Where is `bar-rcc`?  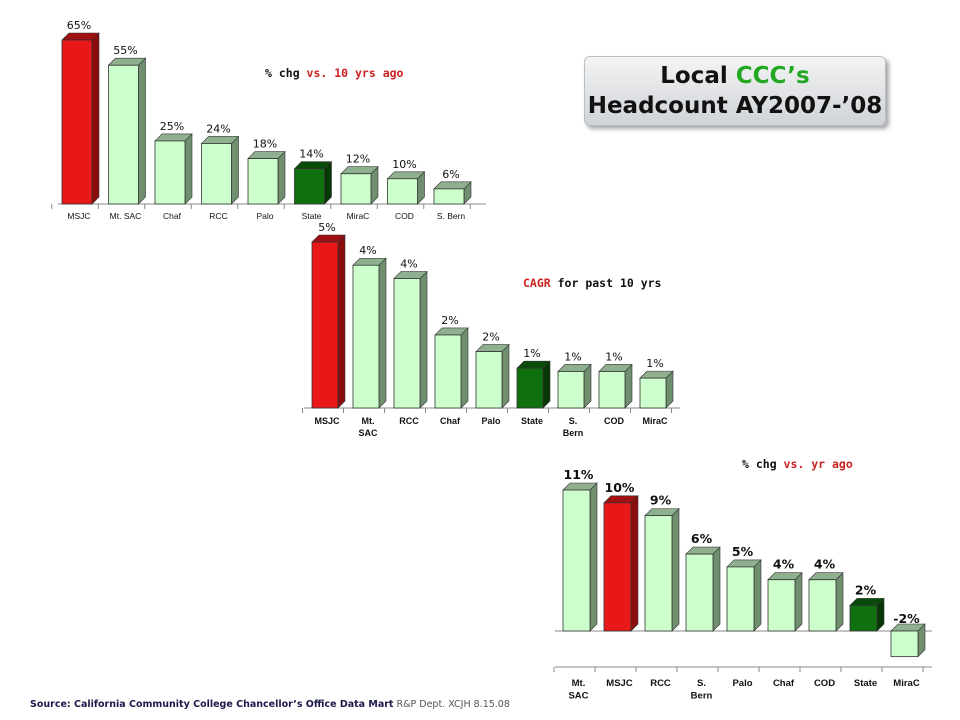 bar-rcc is located at coordinates (220, 170).